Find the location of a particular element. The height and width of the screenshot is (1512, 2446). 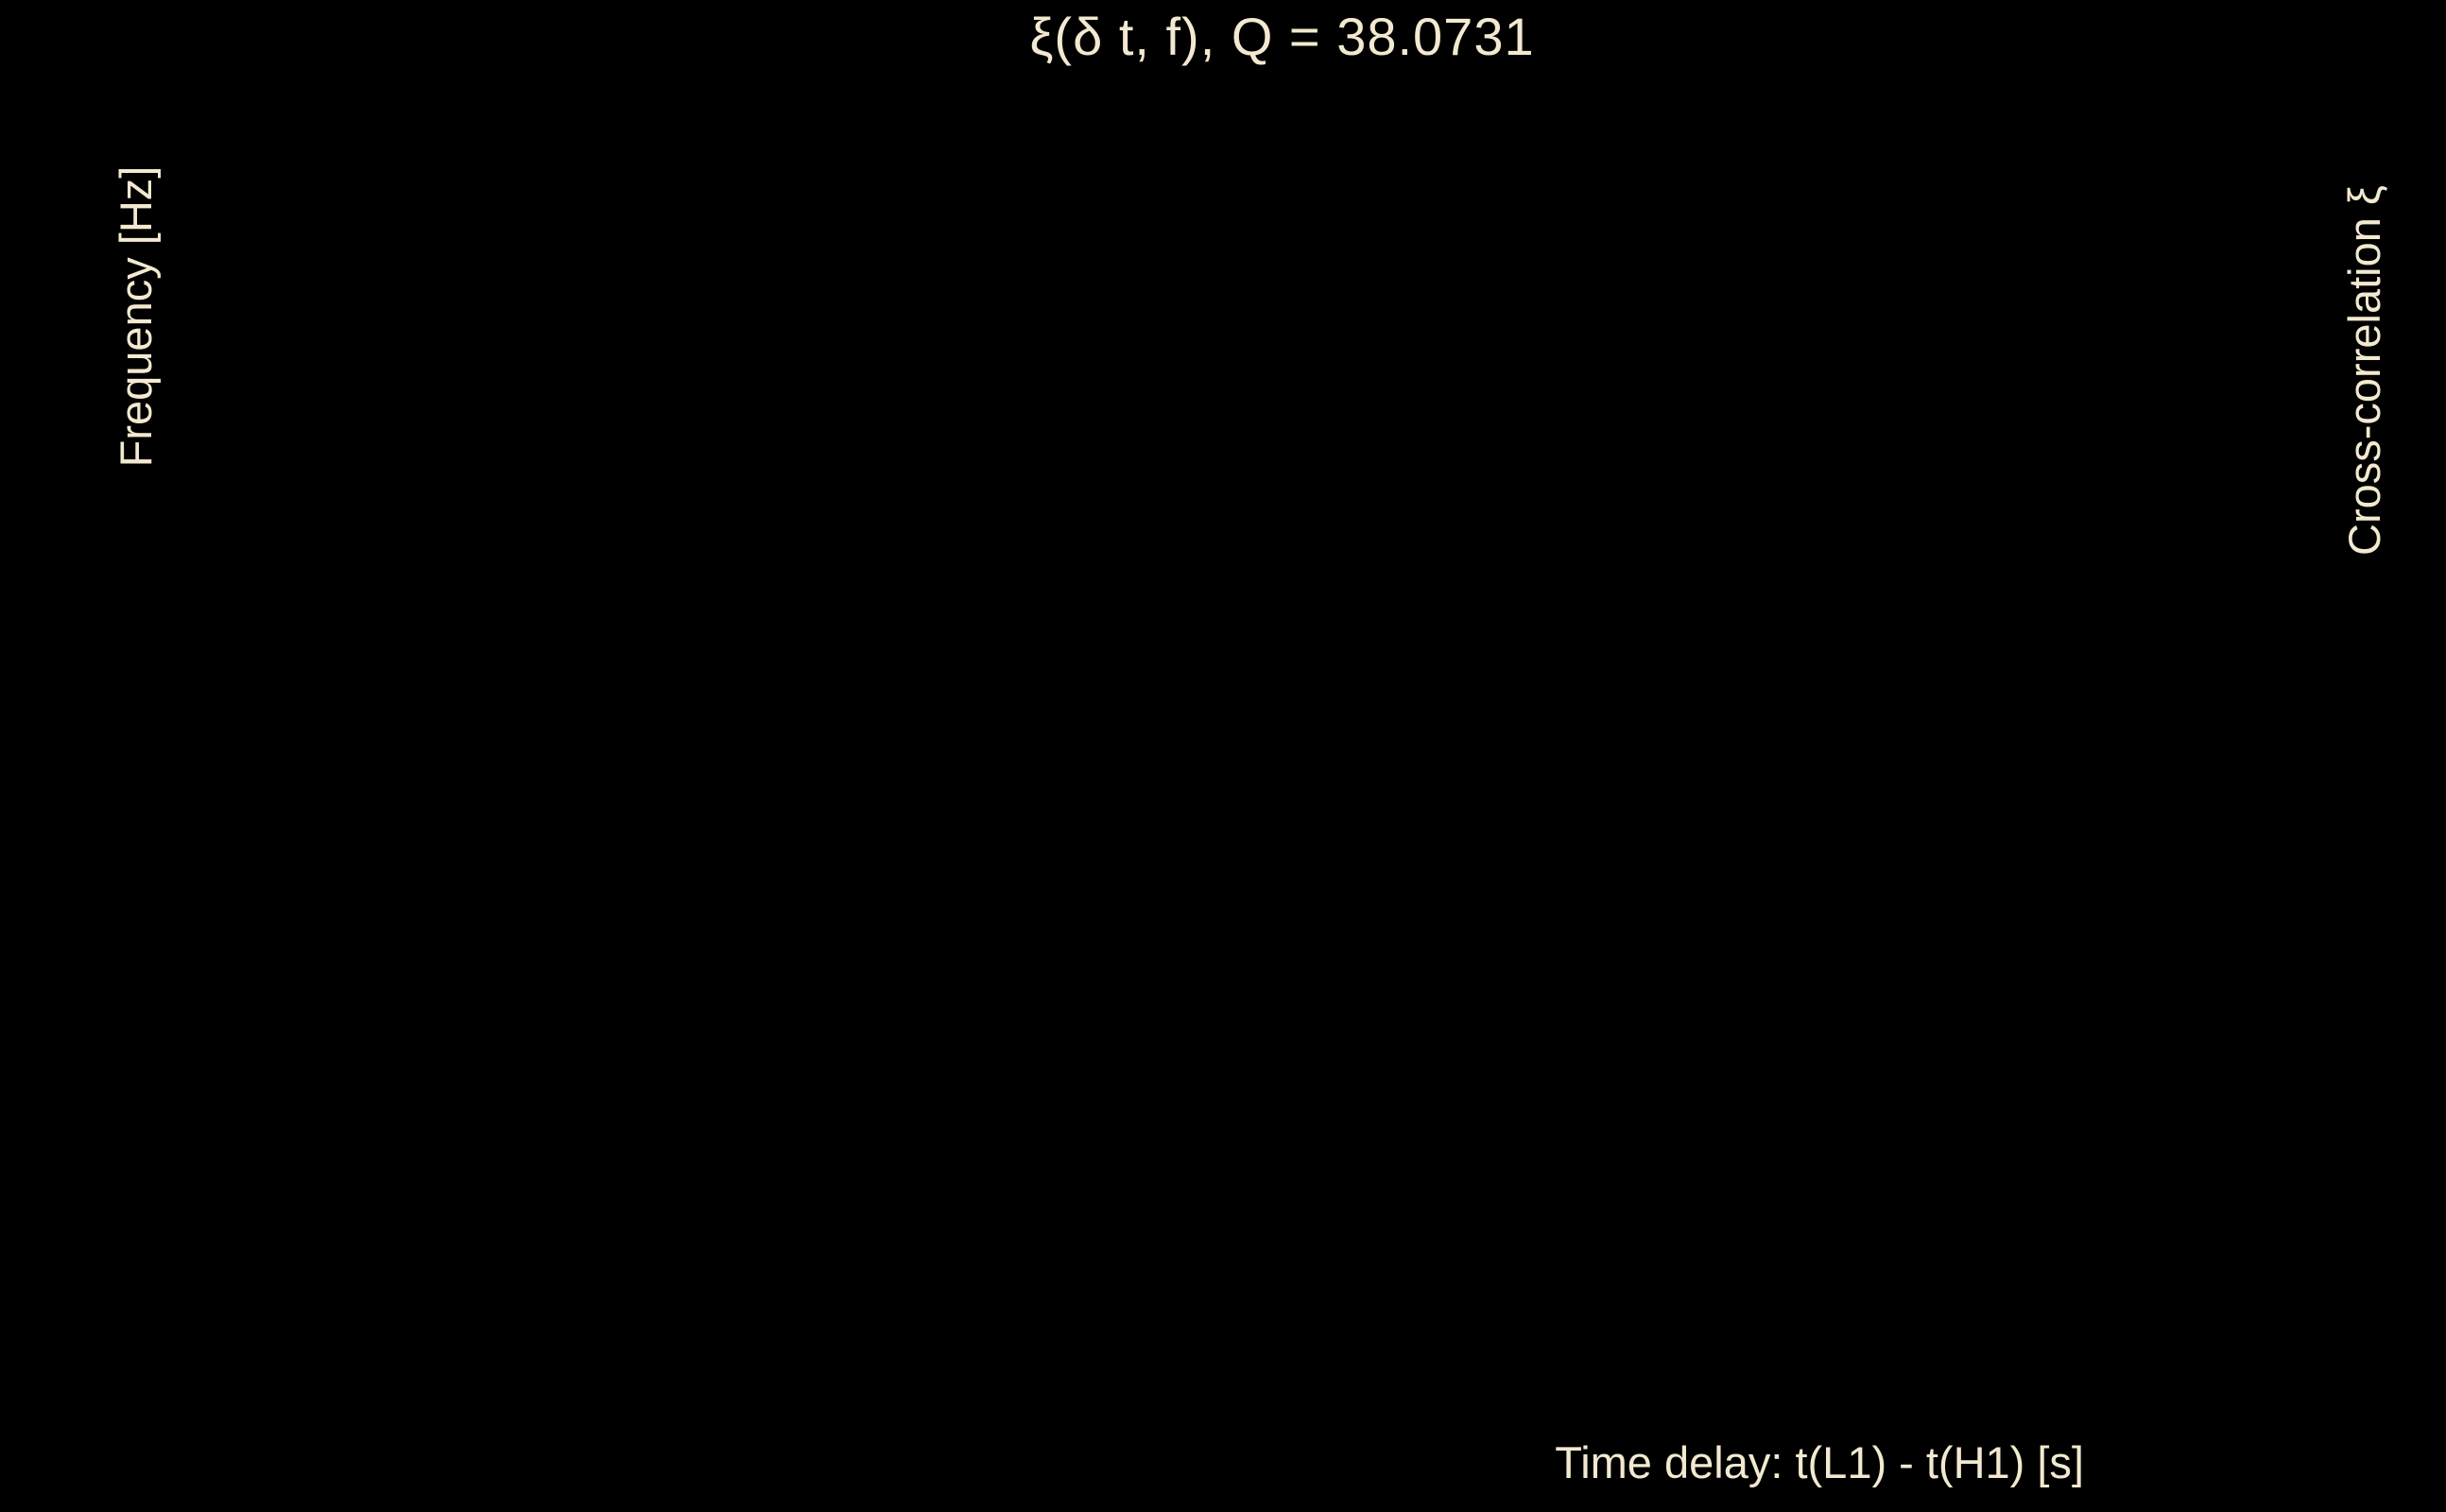

colorbar is located at coordinates (2121, 756).